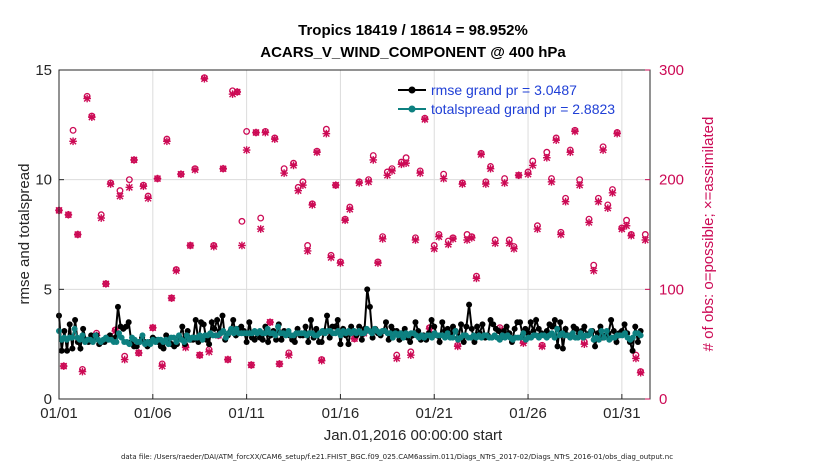  I want to click on y2-axis-label: # of obs: o=possible; ×=assimilated, so click(708, 234).